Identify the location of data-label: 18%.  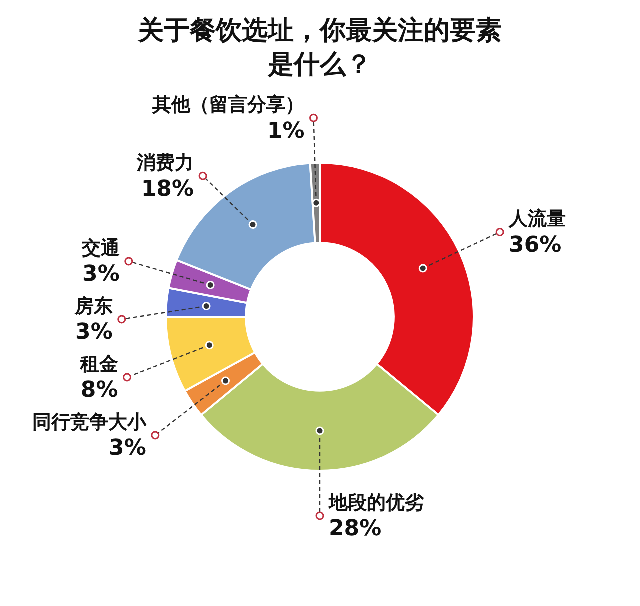
(167, 189).